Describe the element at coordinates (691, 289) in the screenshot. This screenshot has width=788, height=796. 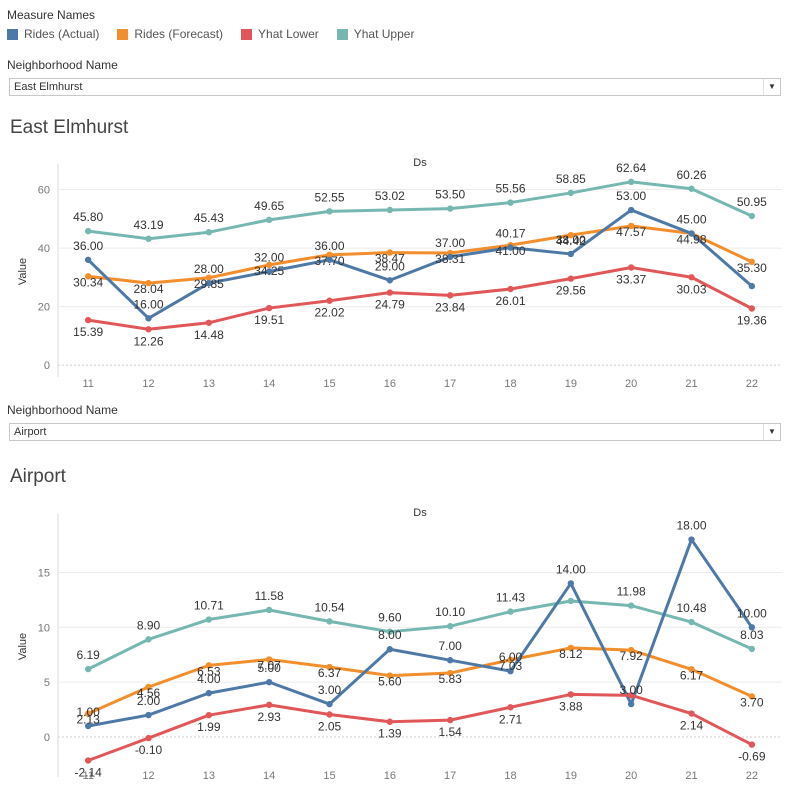
I see `data-label: 30.03` at that location.